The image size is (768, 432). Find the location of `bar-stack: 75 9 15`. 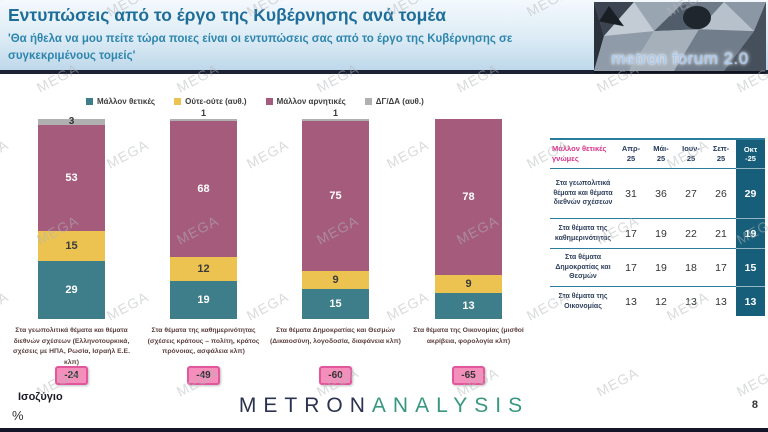

bar-stack: 75 9 15 is located at coordinates (335, 219).